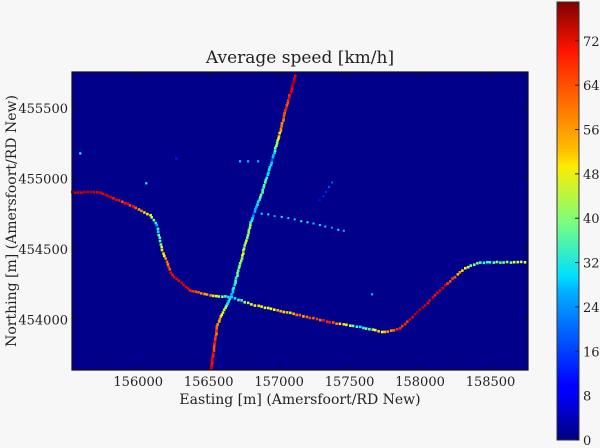 The height and width of the screenshot is (448, 600). What do you see at coordinates (12, 221) in the screenshot?
I see `y-axis-label: Northing [m] (Amersfoort/RD New)` at bounding box center [12, 221].